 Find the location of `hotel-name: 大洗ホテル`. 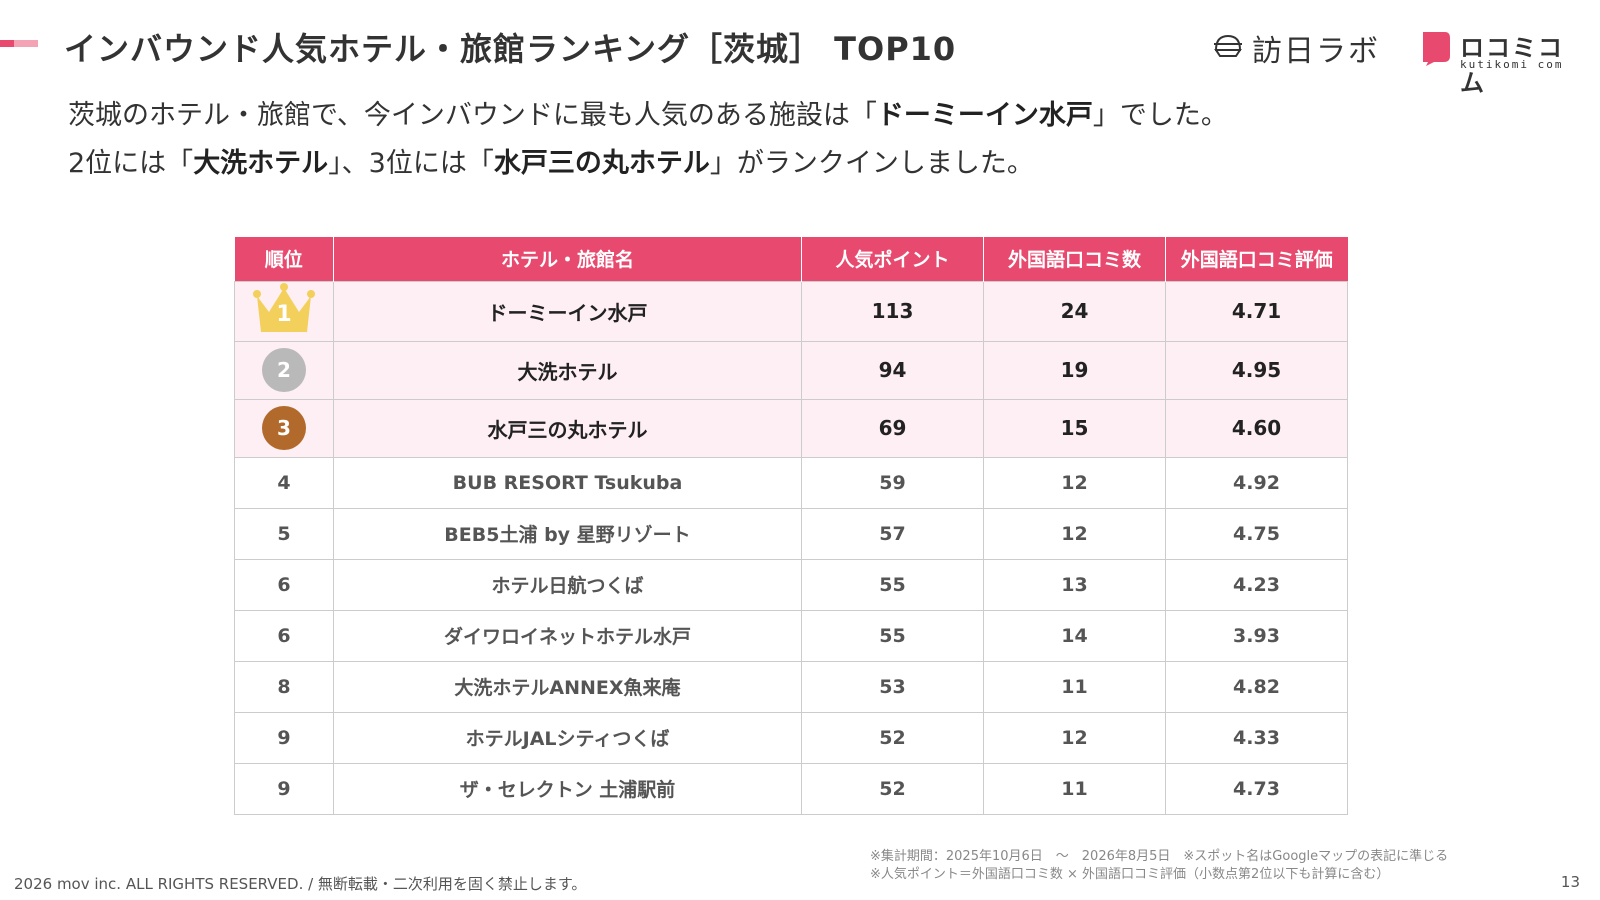

hotel-name: 大洗ホテル is located at coordinates (567, 370).